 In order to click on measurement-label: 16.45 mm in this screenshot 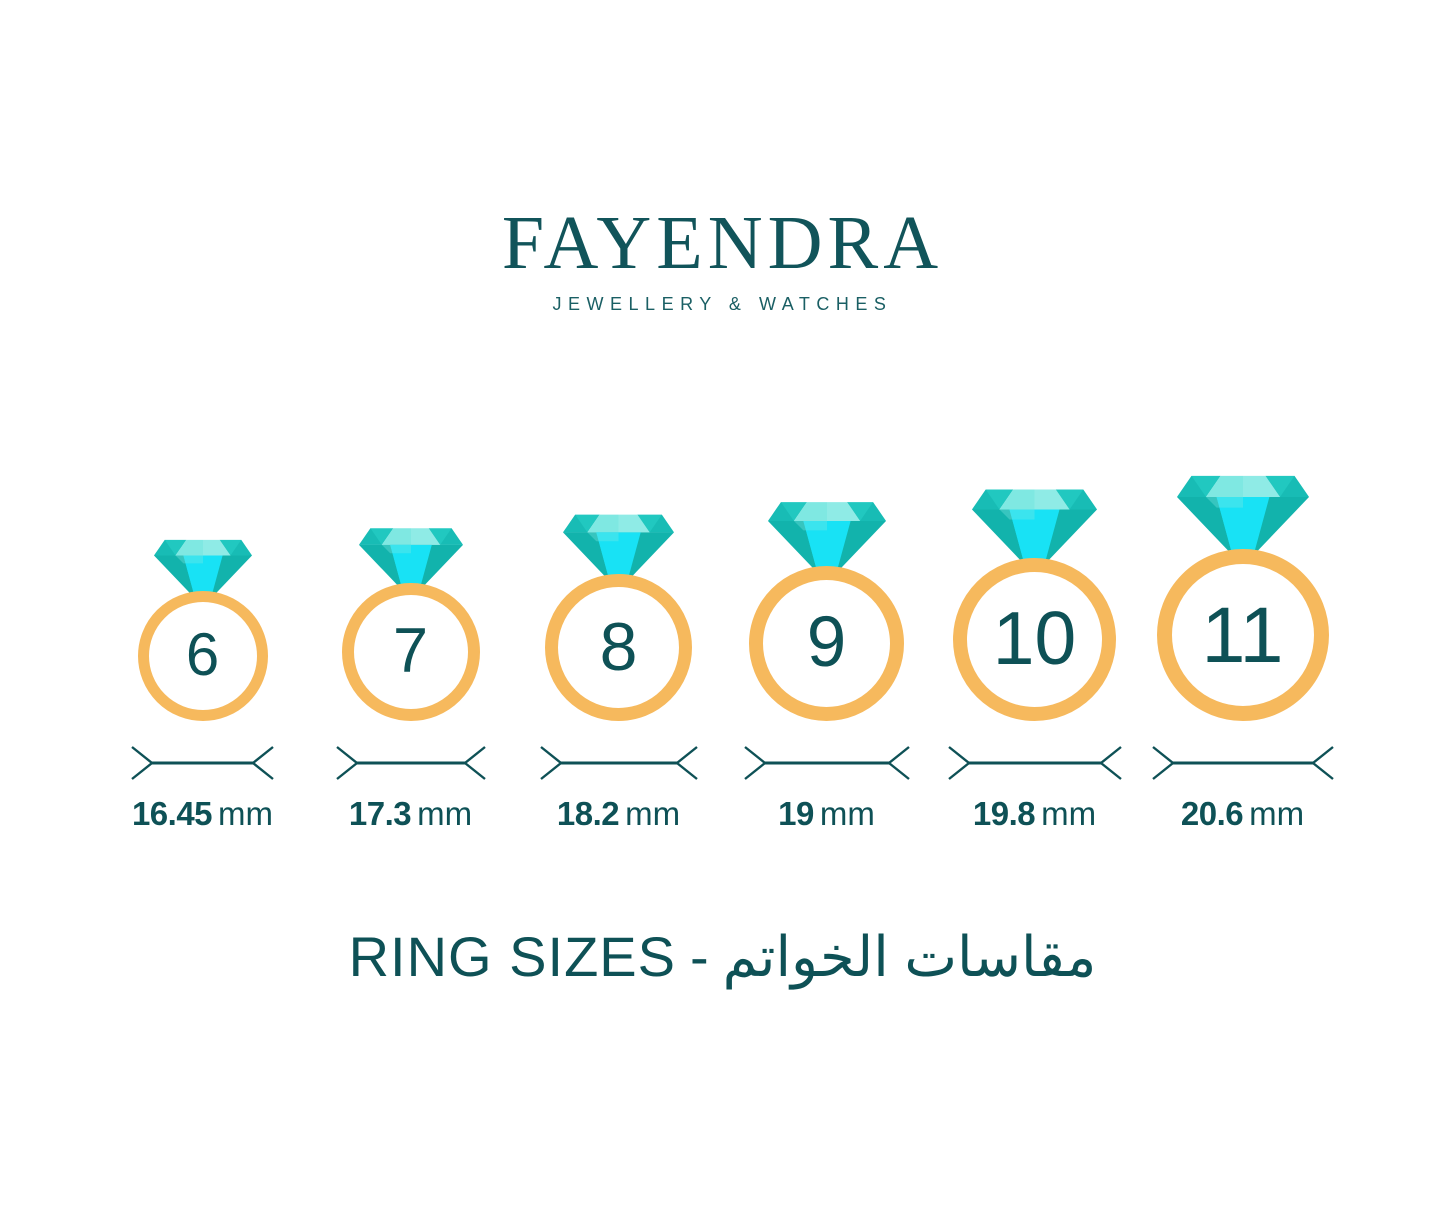, I will do `click(202, 813)`.